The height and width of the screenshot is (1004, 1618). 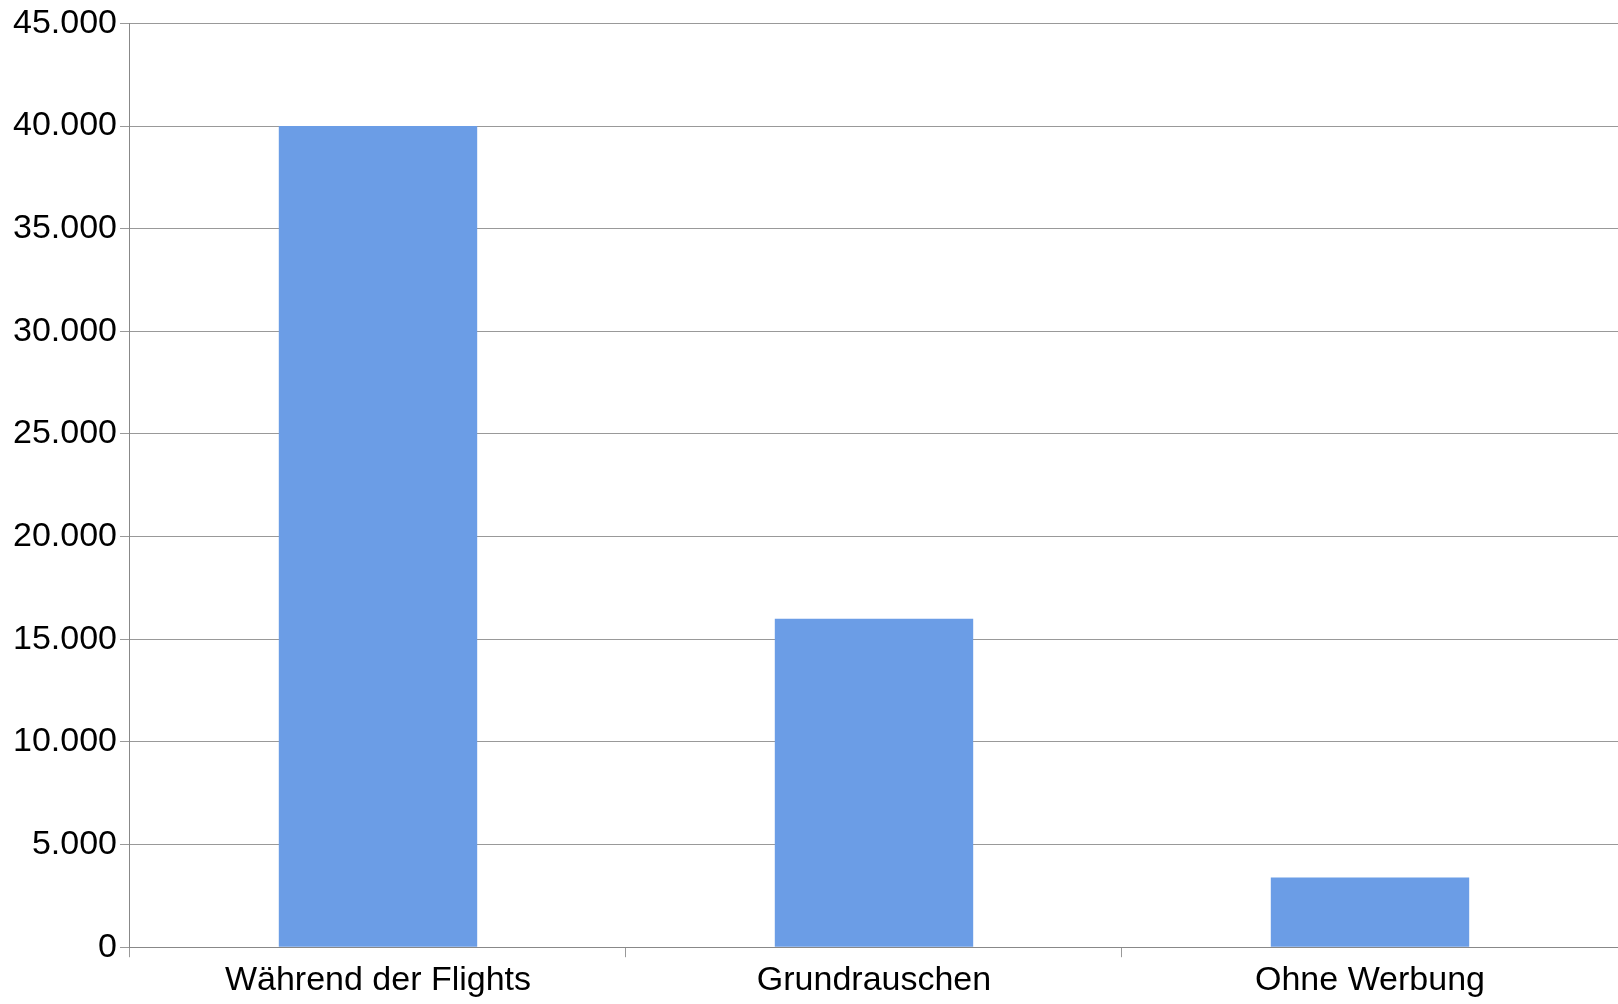 I want to click on y-tick-label: 30.000, so click(x=64, y=328).